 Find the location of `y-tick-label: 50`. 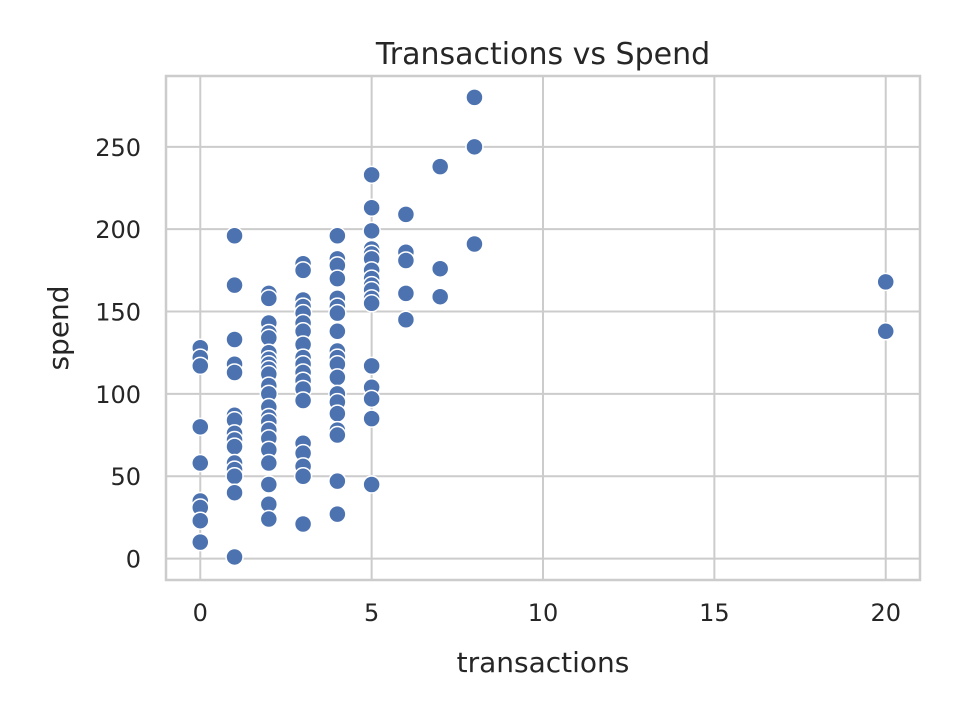

y-tick-label: 50 is located at coordinates (125, 477).